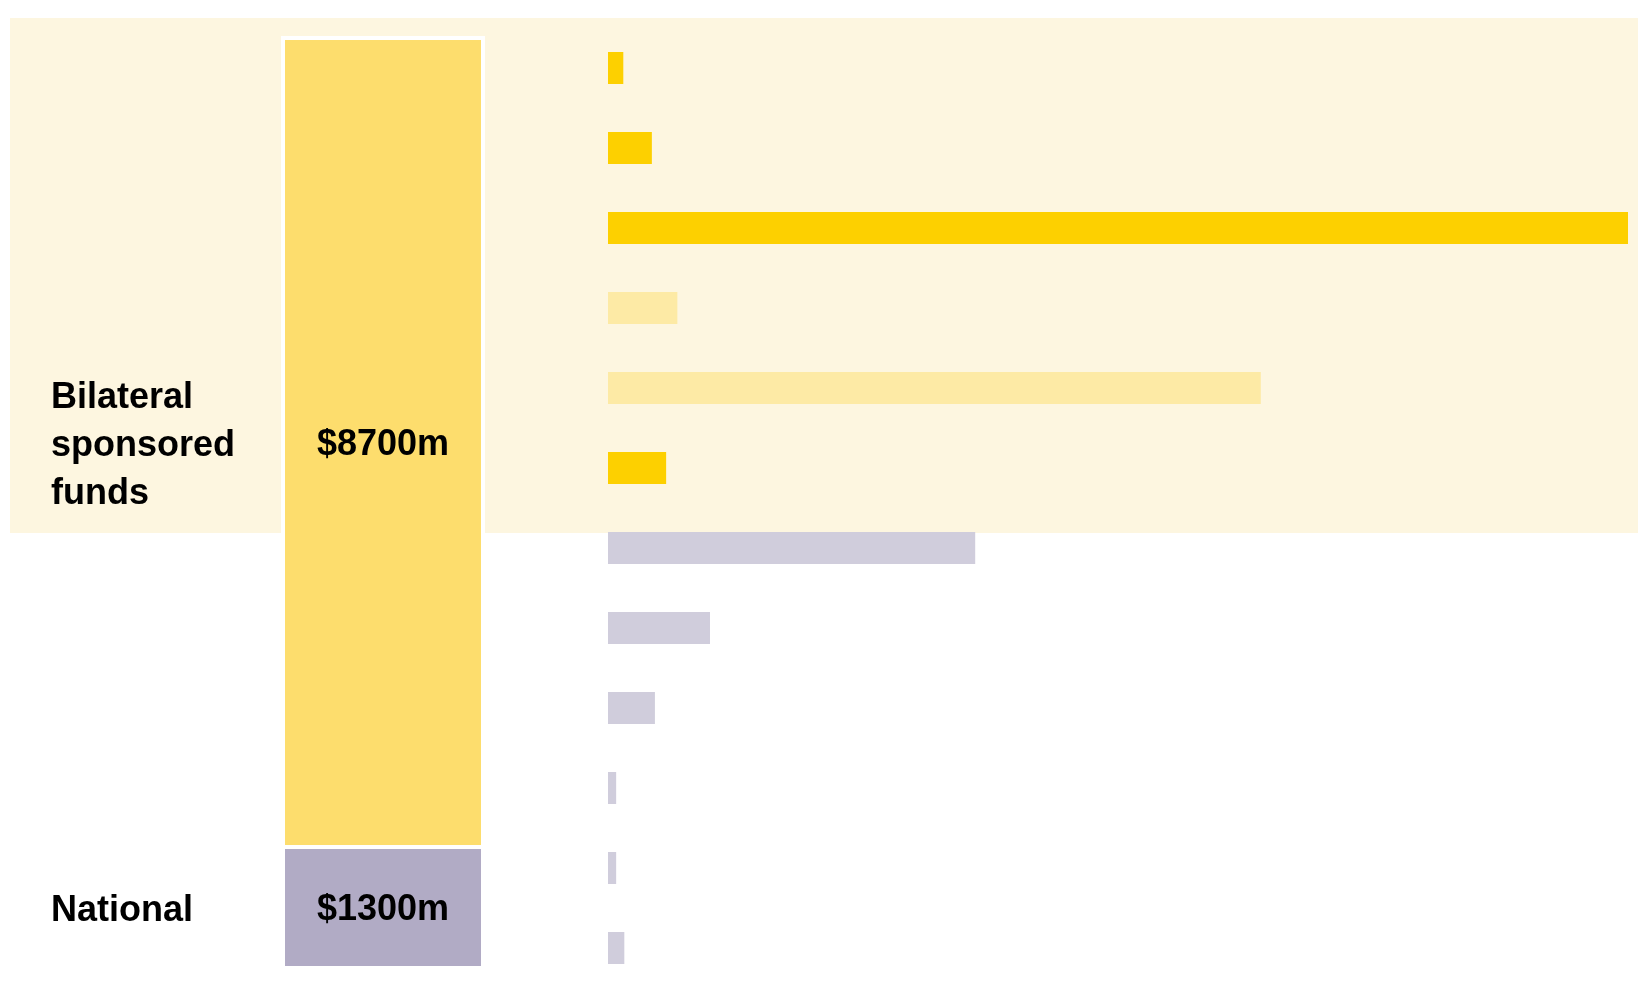 Image resolution: width=1648 pixels, height=995 pixels. What do you see at coordinates (122, 908) in the screenshot?
I see `text: National` at bounding box center [122, 908].